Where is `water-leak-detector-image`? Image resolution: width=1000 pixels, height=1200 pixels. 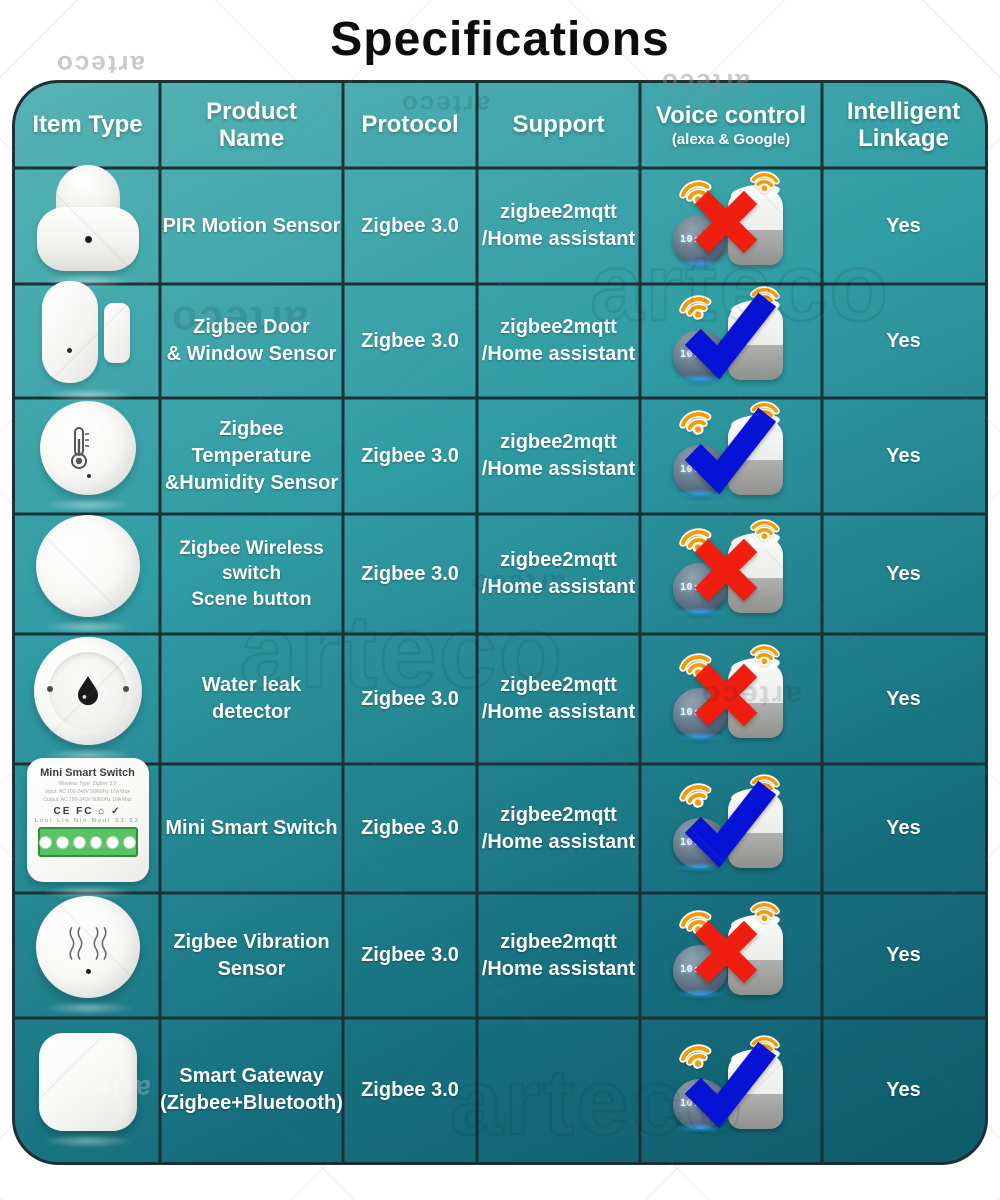 water-leak-detector-image is located at coordinates (87, 699).